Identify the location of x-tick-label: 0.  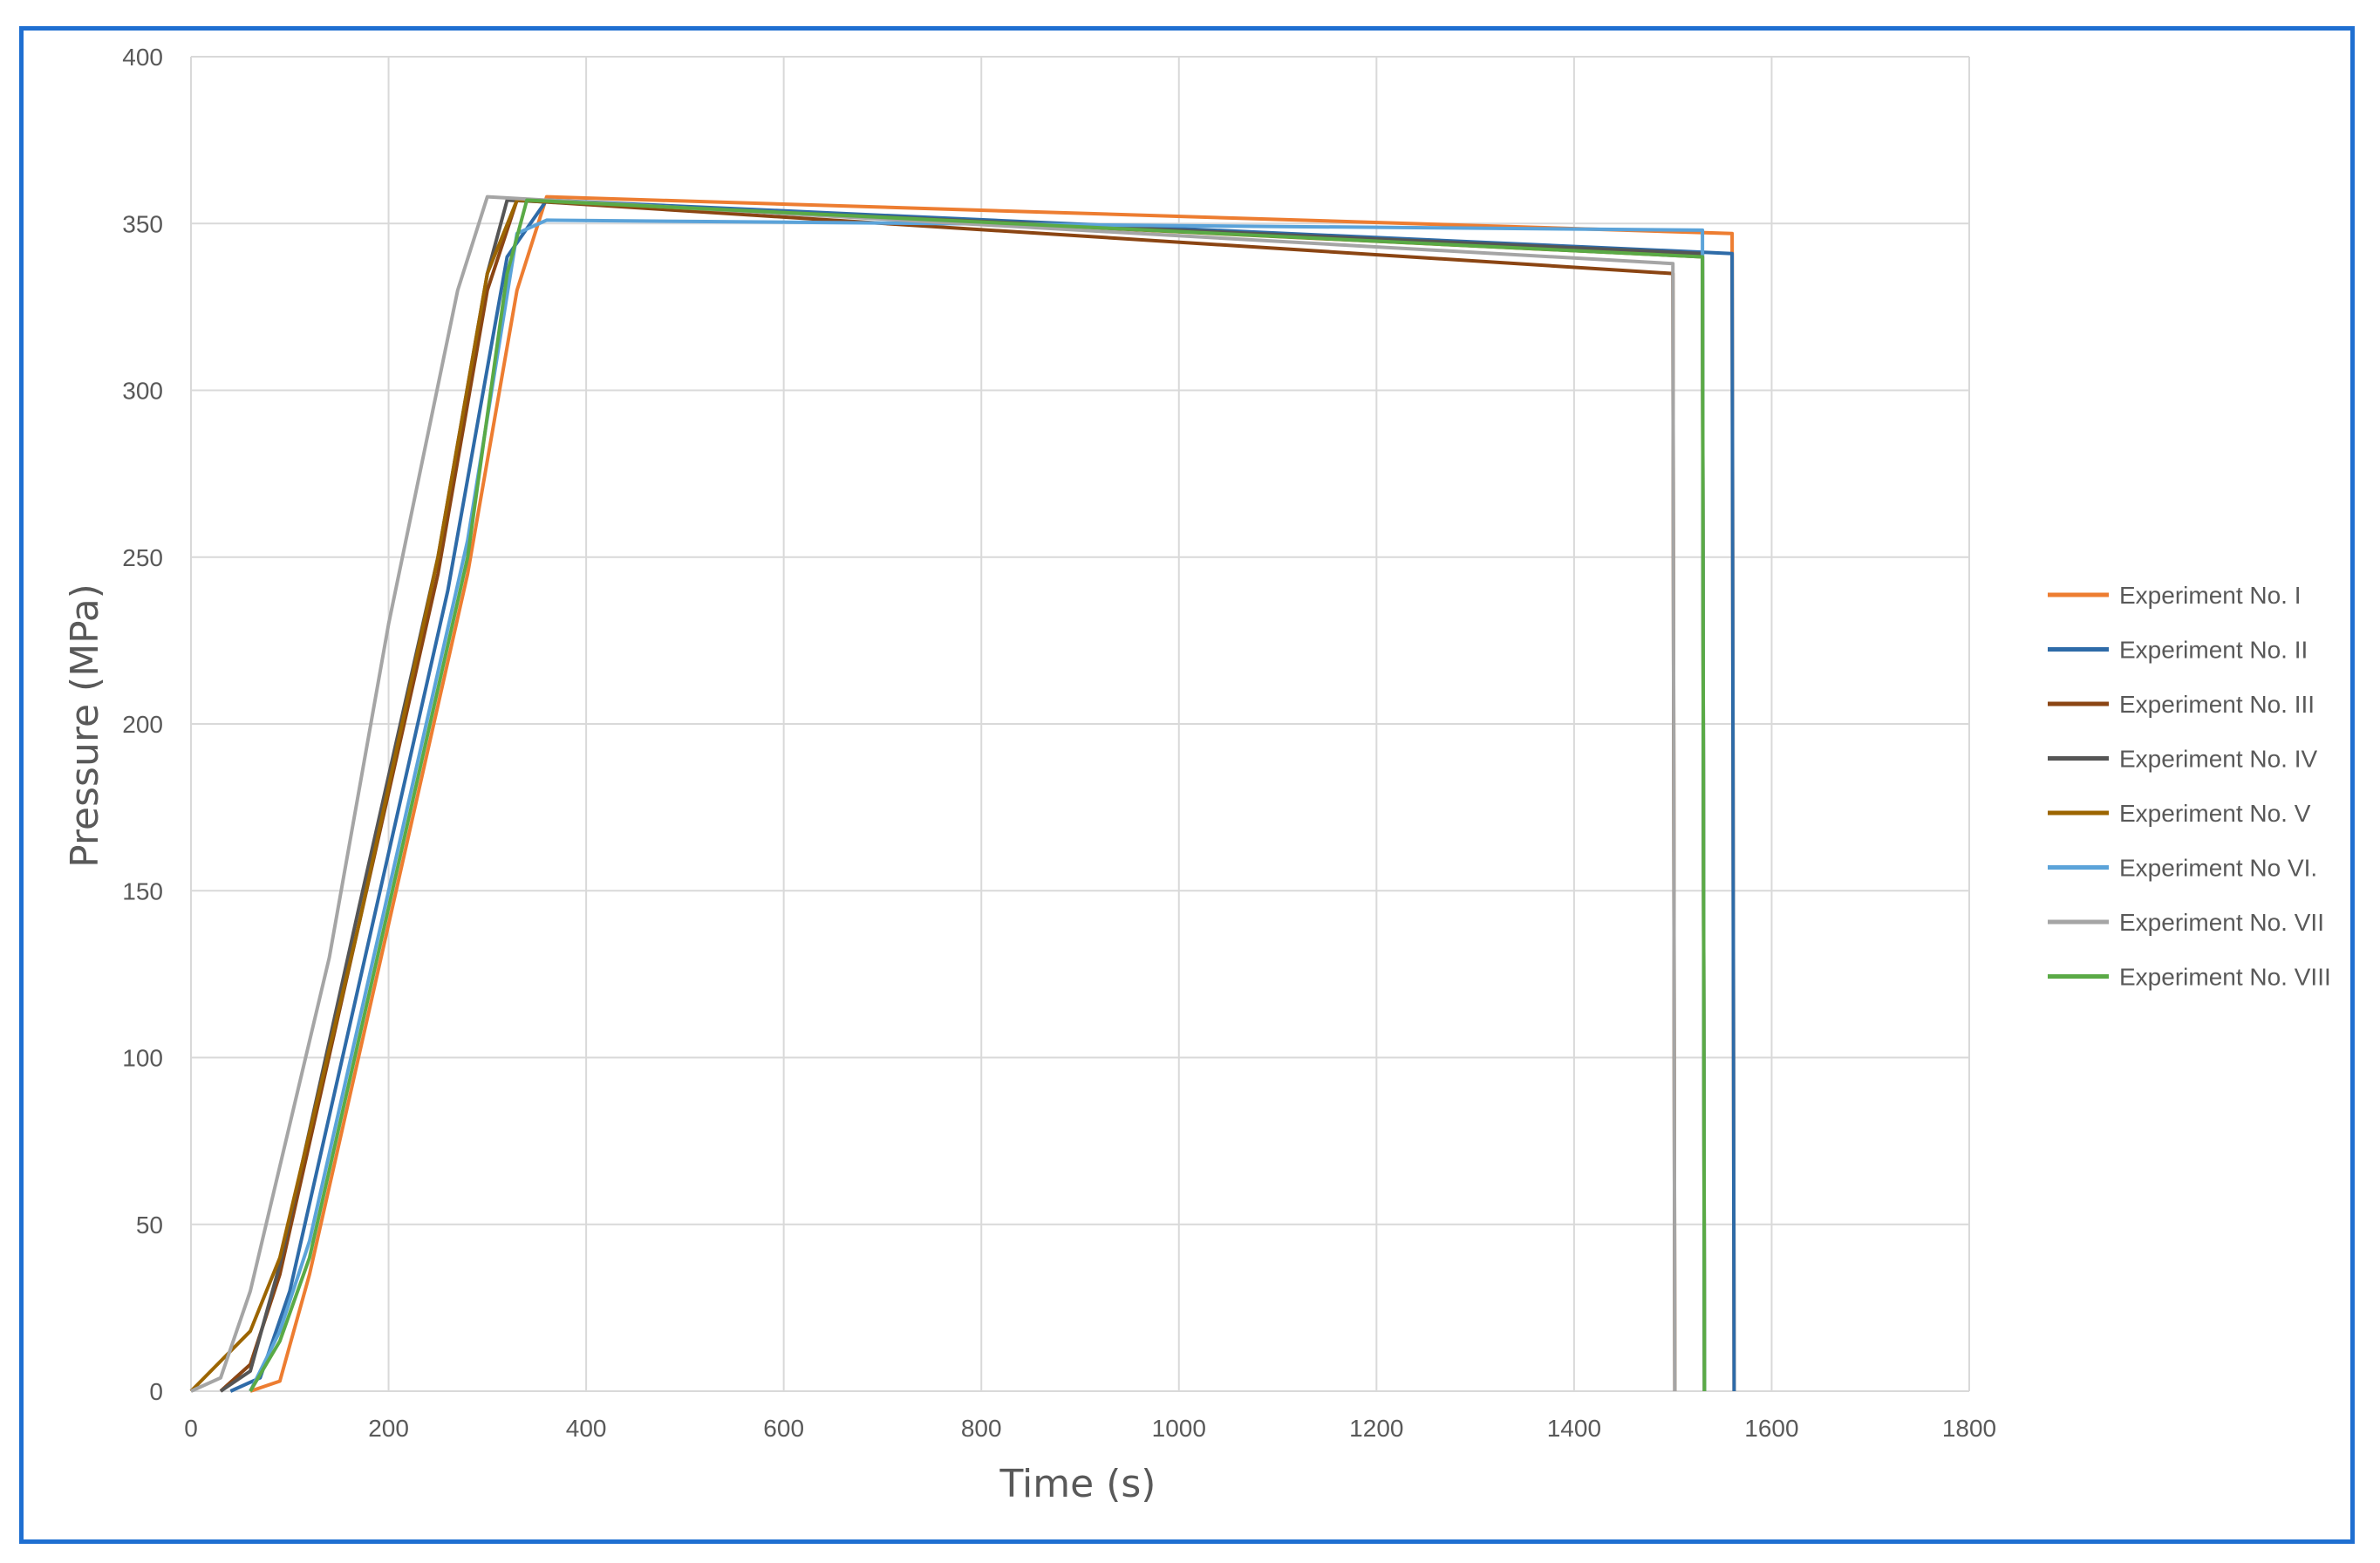
(191, 1428).